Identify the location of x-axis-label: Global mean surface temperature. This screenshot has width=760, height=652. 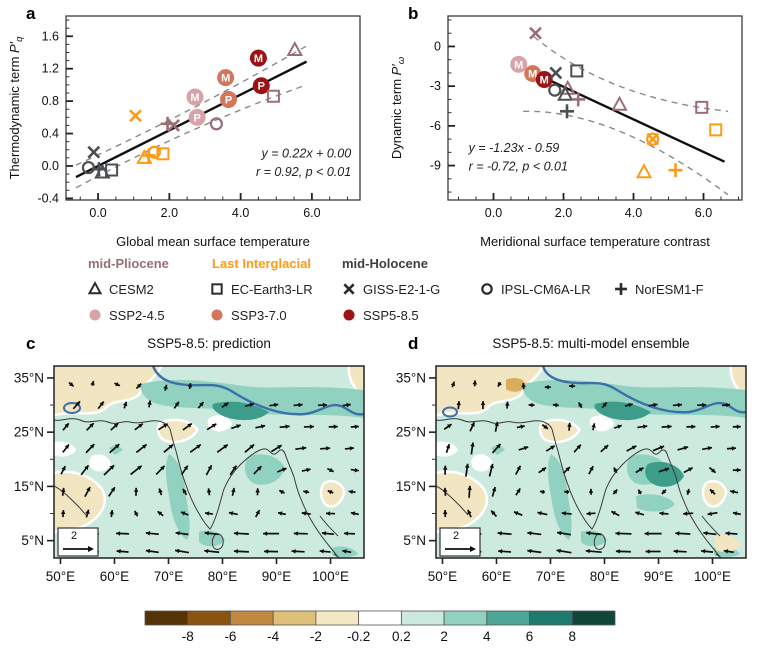
(213, 241).